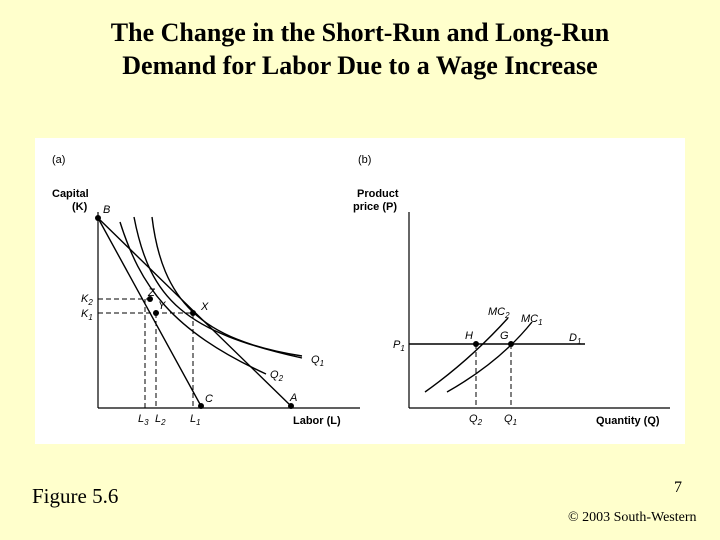 Image resolution: width=720 pixels, height=540 pixels. I want to click on tick-p1: P1, so click(399, 346).